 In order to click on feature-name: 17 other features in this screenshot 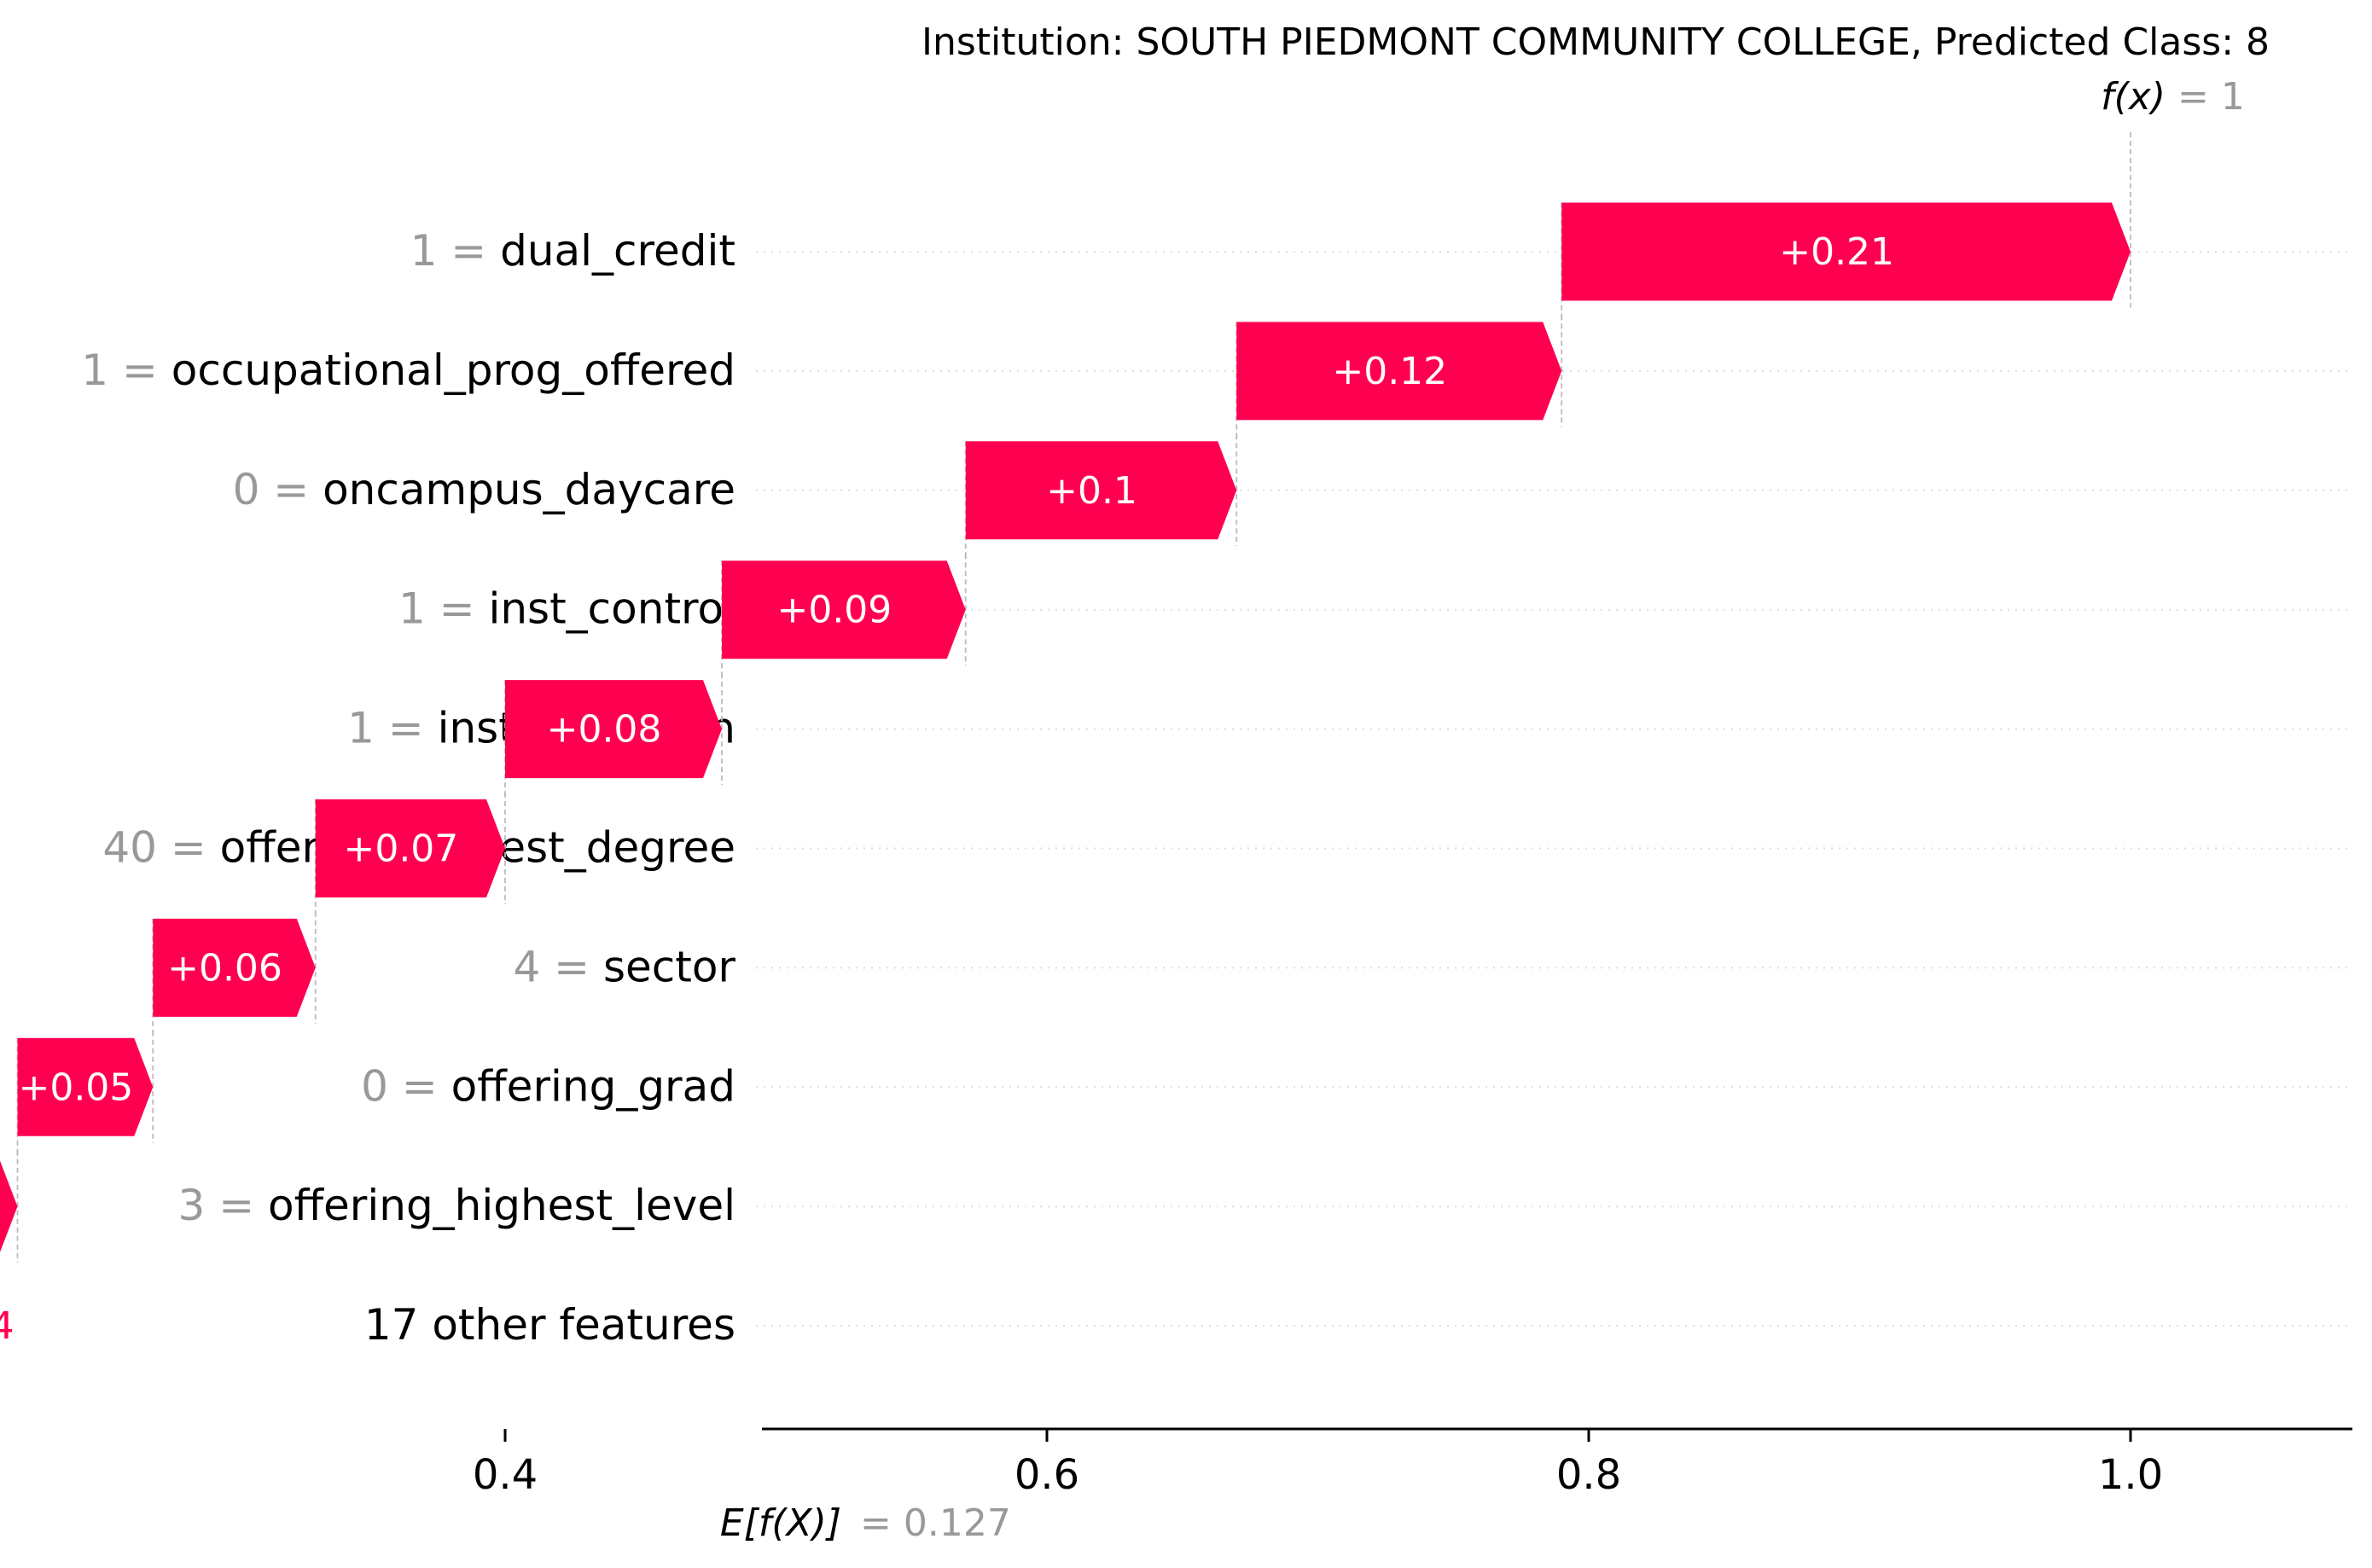, I will do `click(549, 1325)`.